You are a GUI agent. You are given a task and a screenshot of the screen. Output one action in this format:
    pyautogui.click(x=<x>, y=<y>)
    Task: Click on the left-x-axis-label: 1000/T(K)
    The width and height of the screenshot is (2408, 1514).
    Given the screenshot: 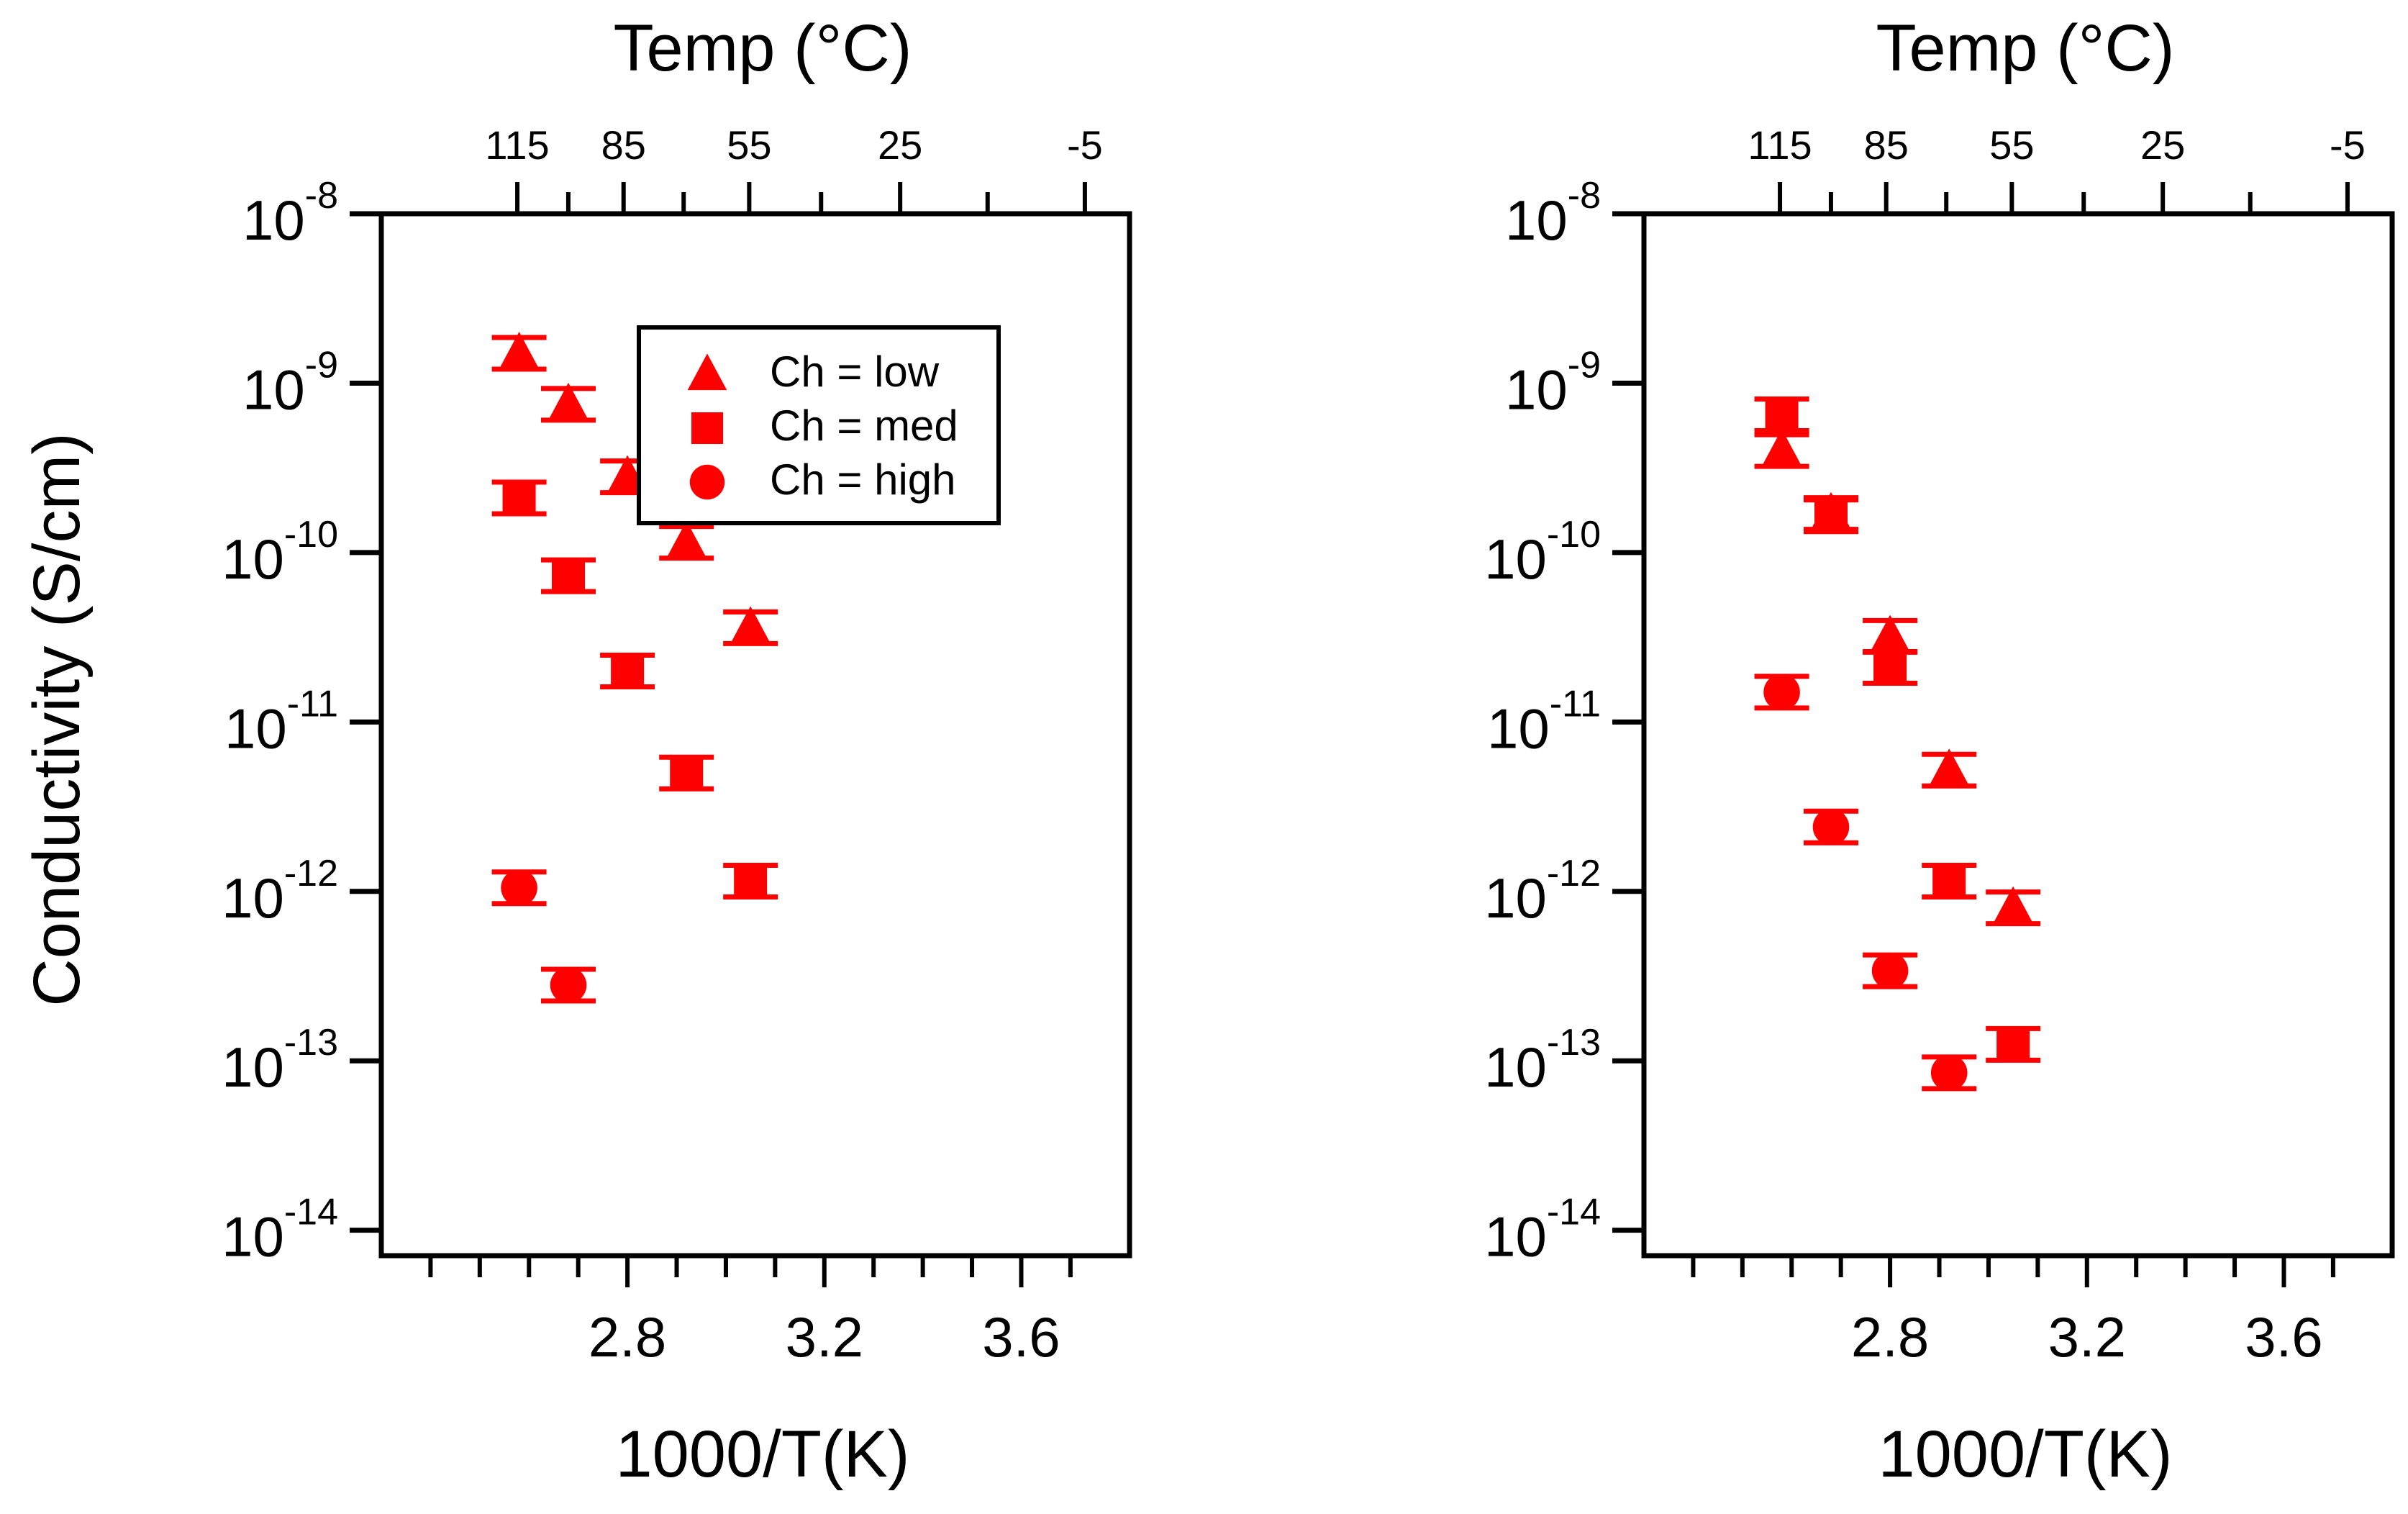 What is the action you would take?
    pyautogui.click(x=762, y=1454)
    